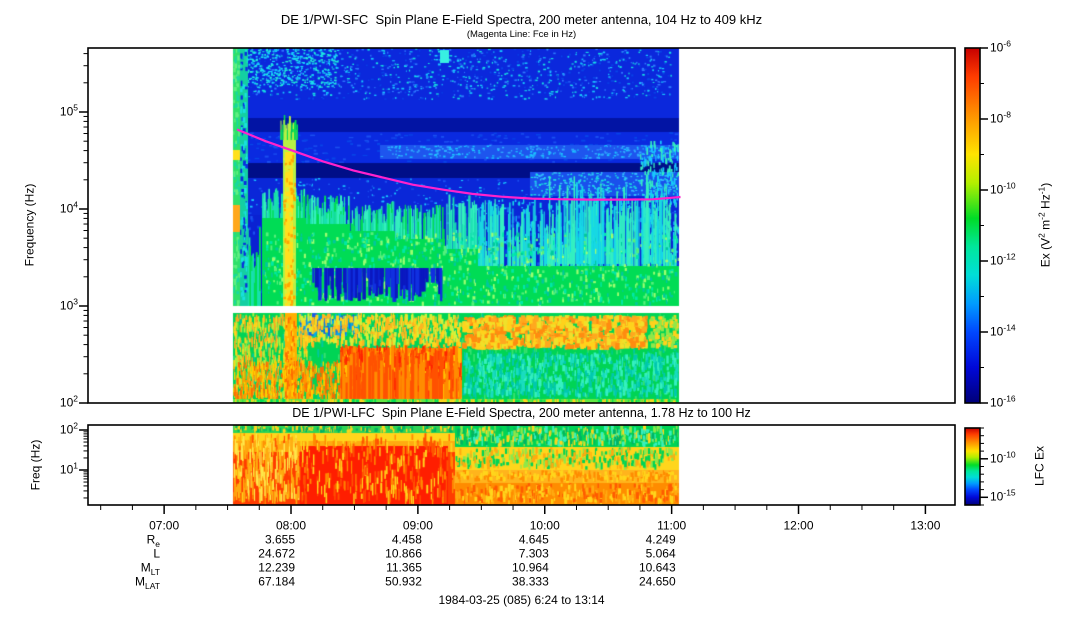  What do you see at coordinates (660, 539) in the screenshot?
I see `ephemeris-value: 4.249` at bounding box center [660, 539].